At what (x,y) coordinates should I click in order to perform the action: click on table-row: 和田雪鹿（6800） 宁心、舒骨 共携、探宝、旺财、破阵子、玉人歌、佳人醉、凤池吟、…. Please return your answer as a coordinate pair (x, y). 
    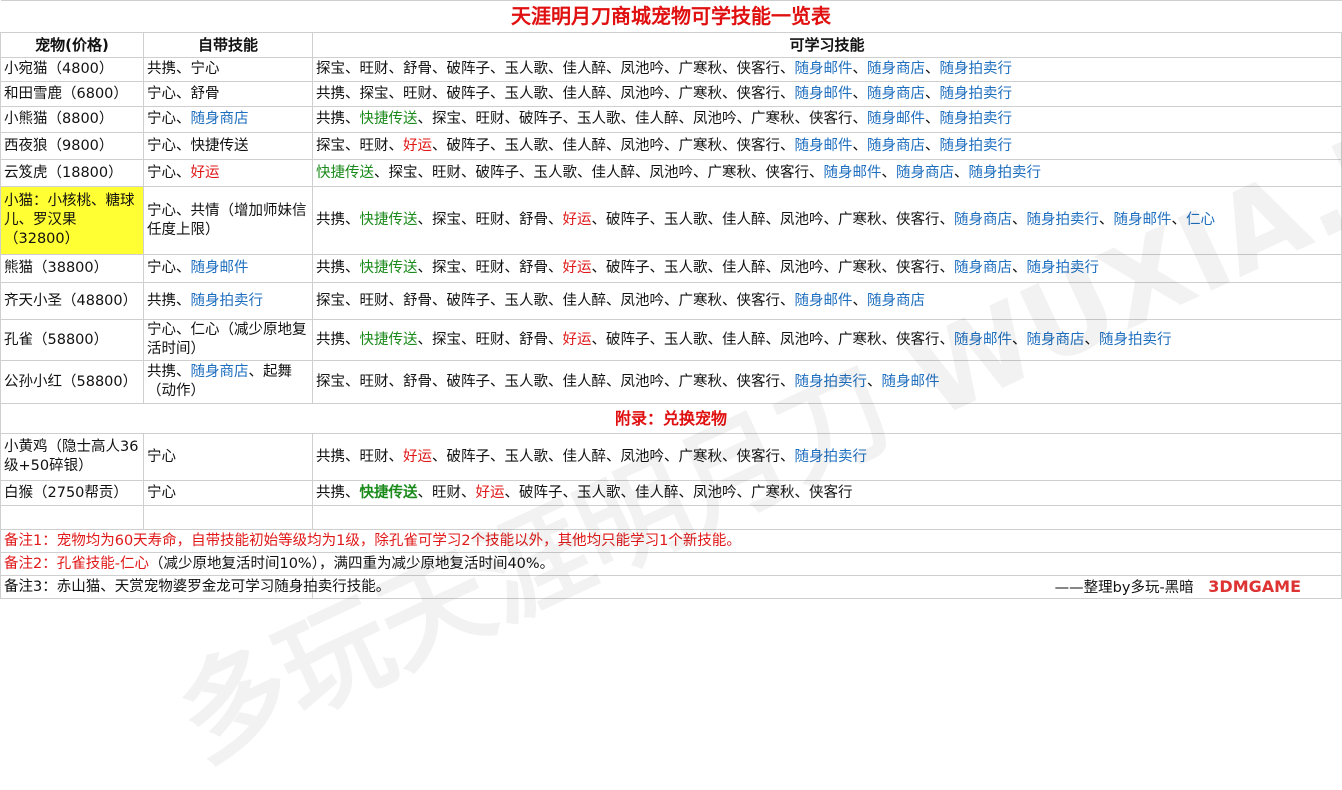
    Looking at the image, I should click on (671, 94).